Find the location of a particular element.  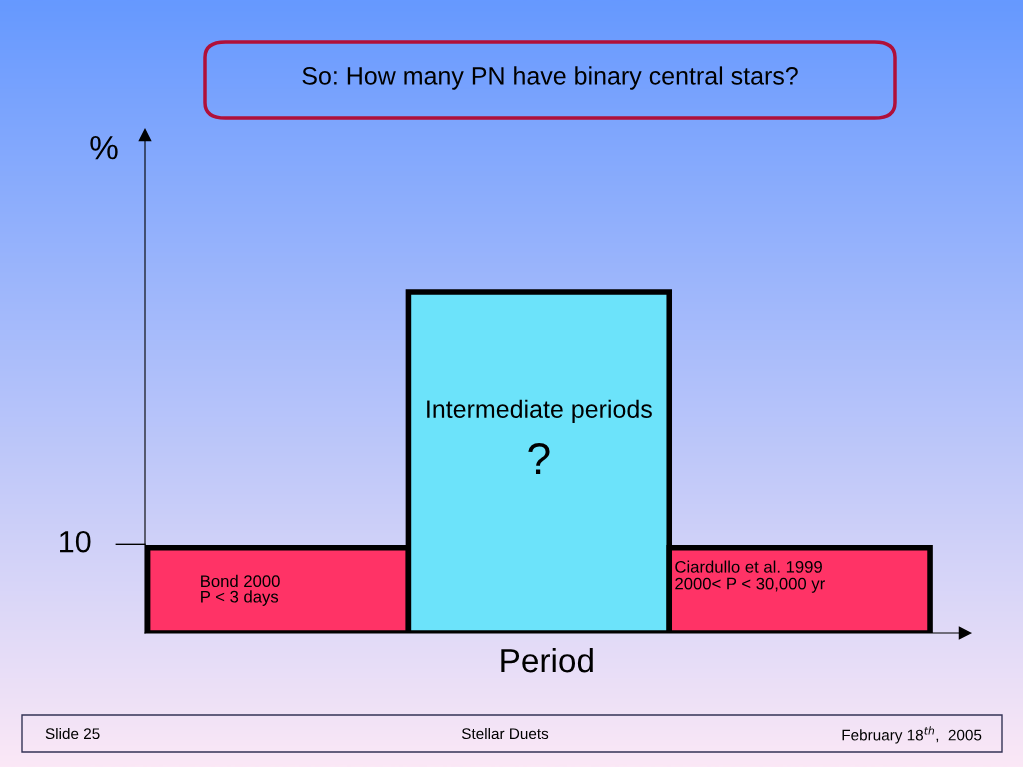

text: February 18$^{th}$, 2005 is located at coordinates (912, 735).